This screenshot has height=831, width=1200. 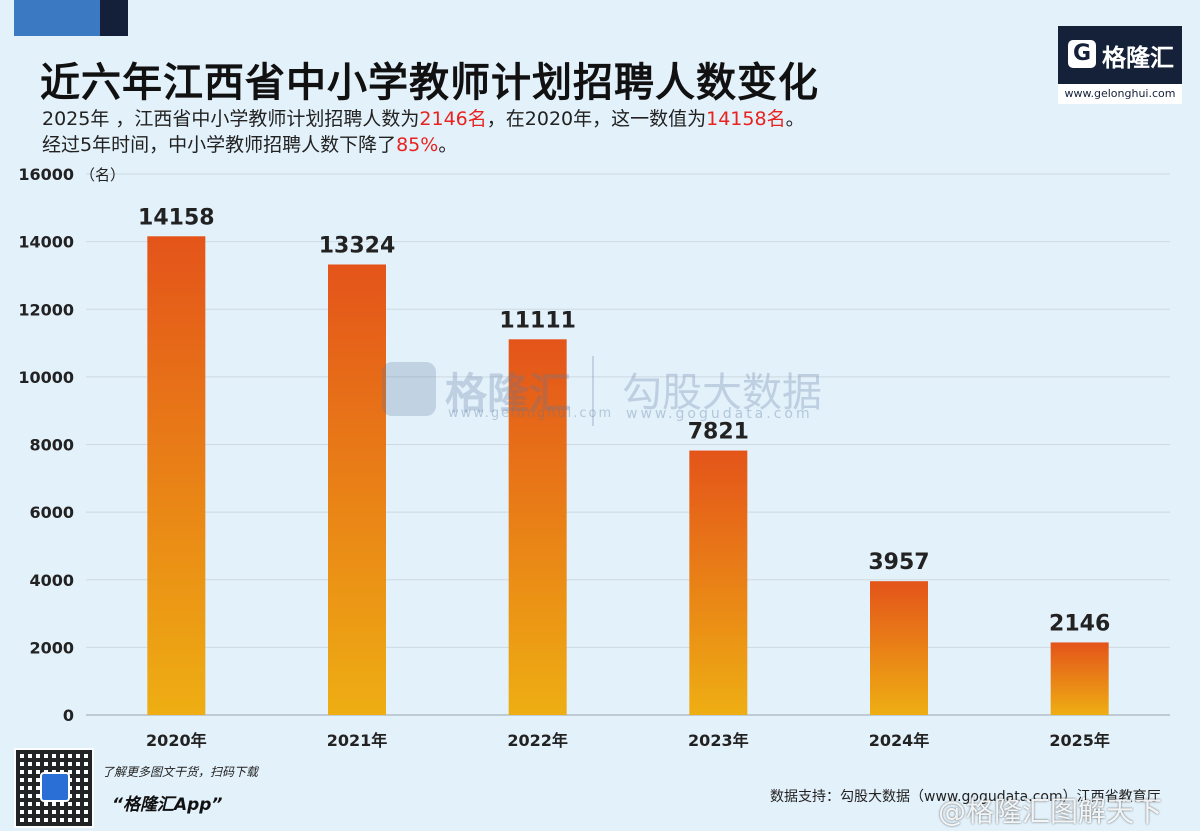 I want to click on subtitle-highlight-percent: 85%, so click(x=417, y=145).